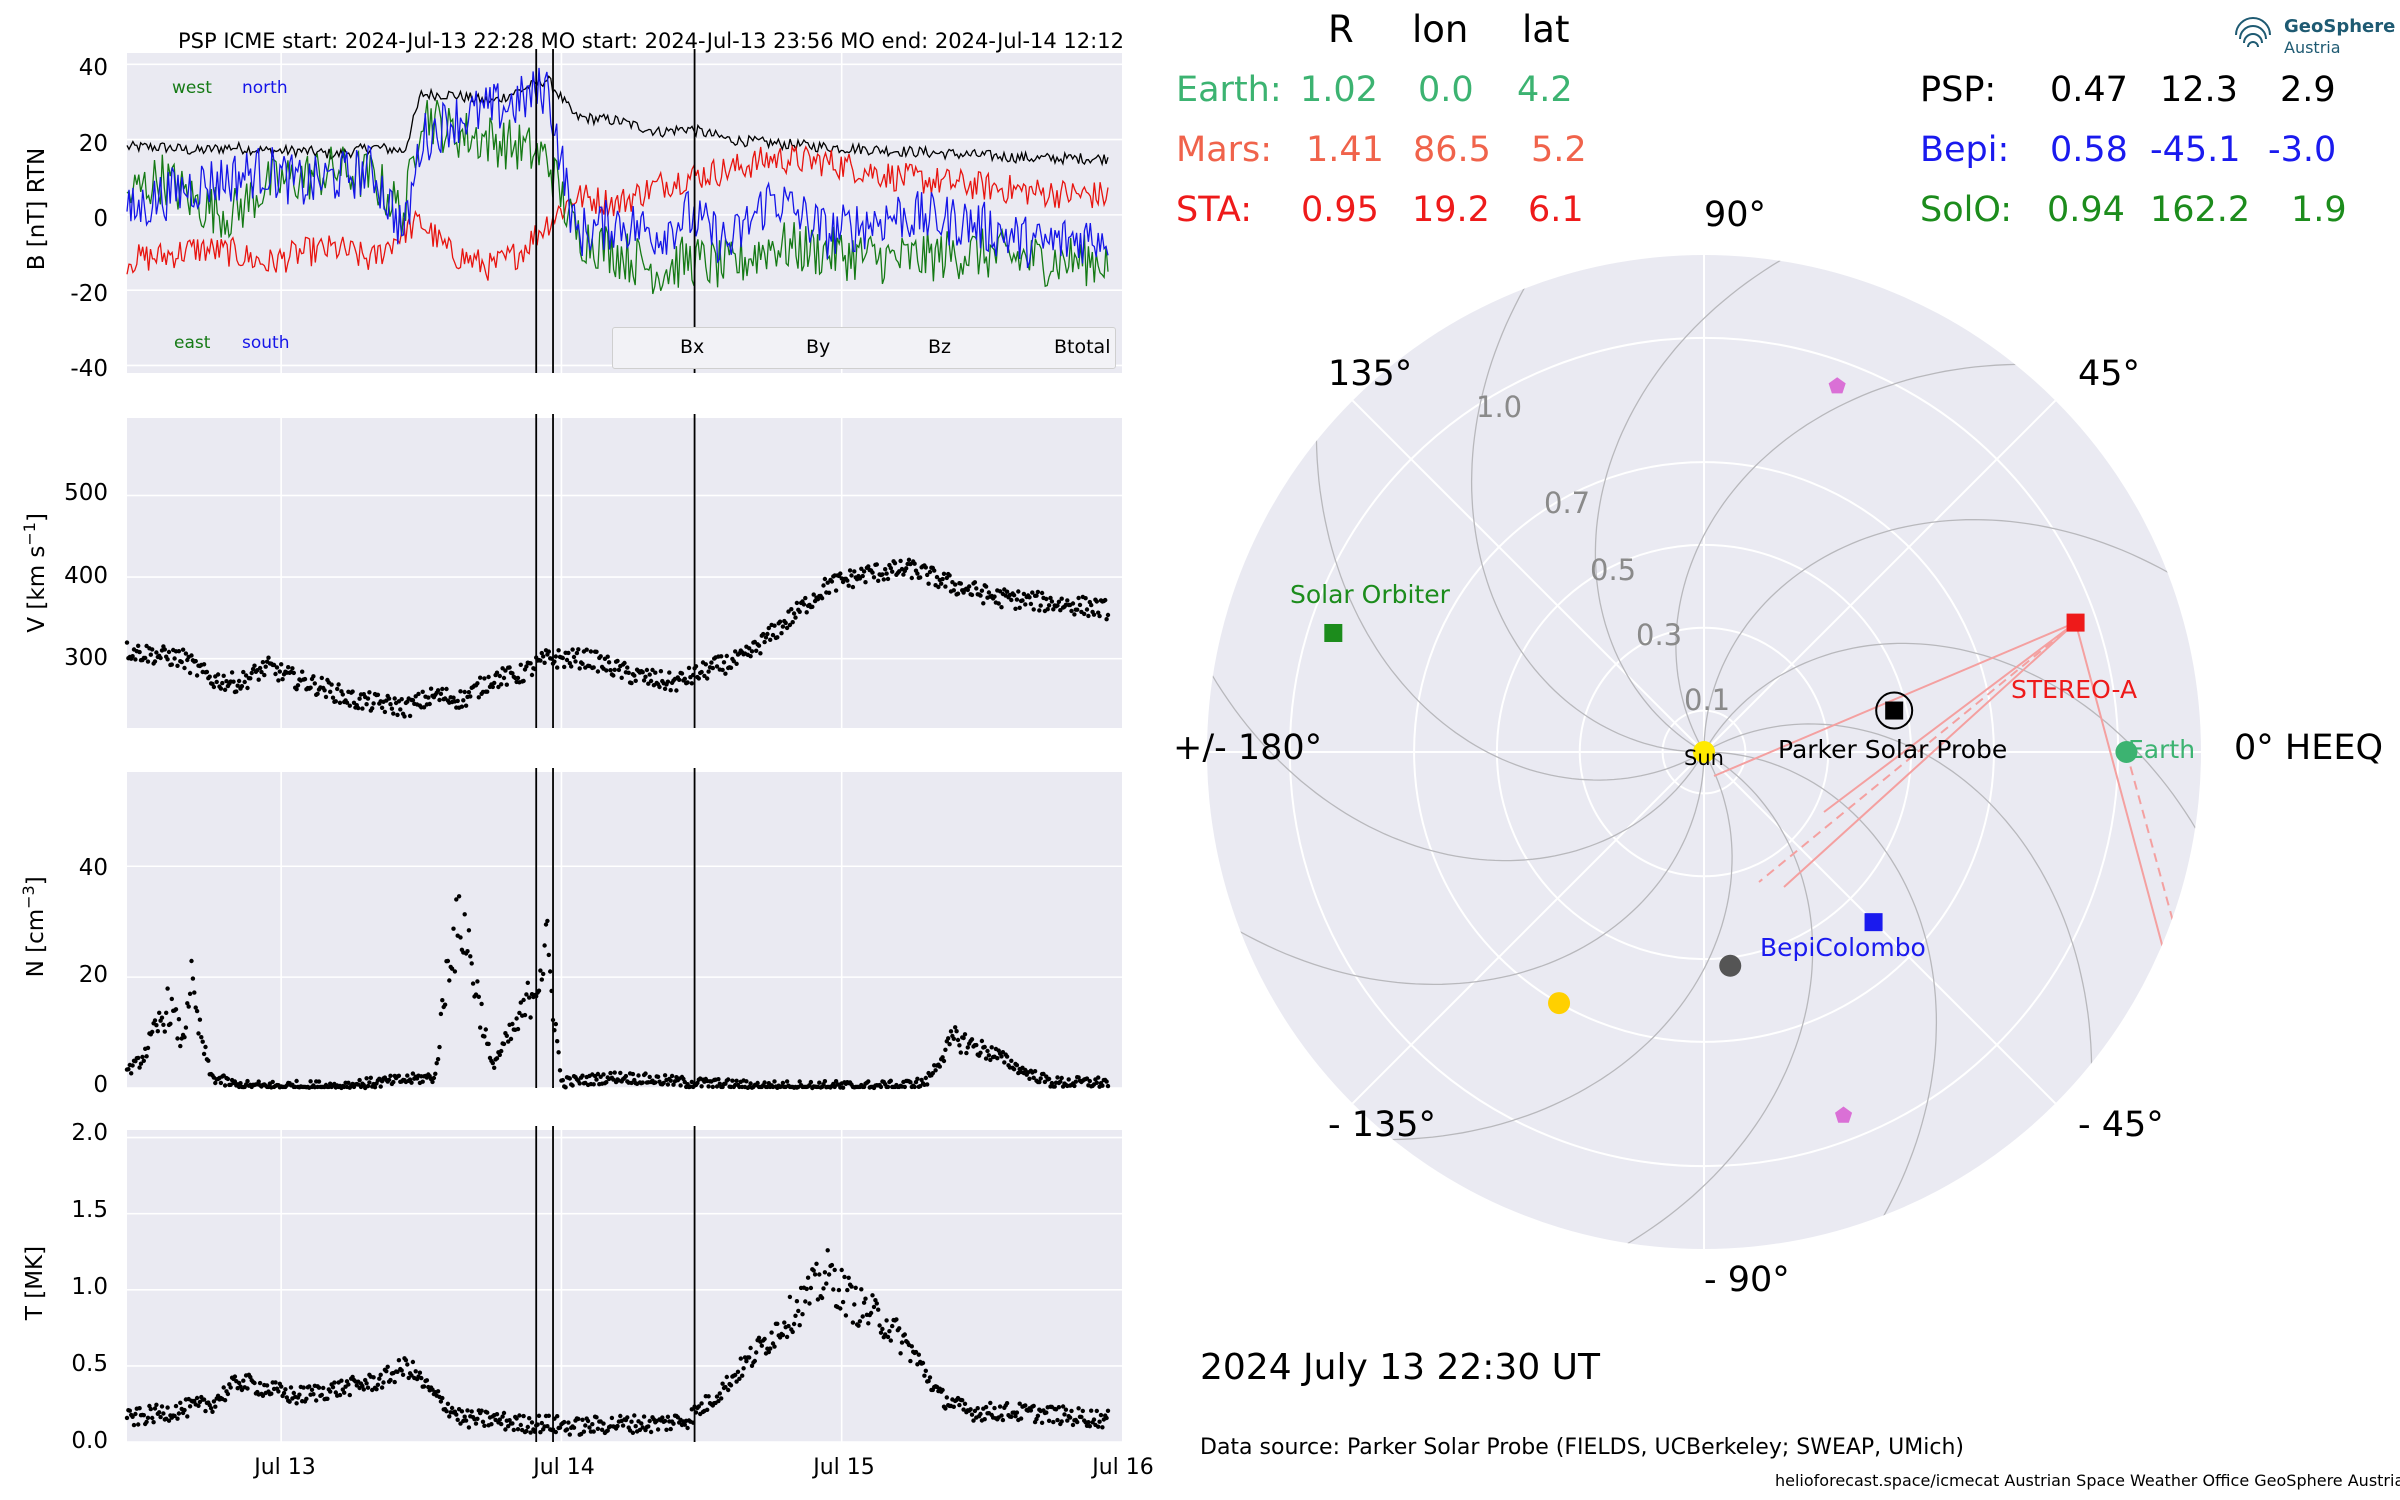 The height and width of the screenshot is (1500, 2400). Describe the element at coordinates (1894, 710) in the screenshot. I see `marker-parker-solar-probe` at that location.